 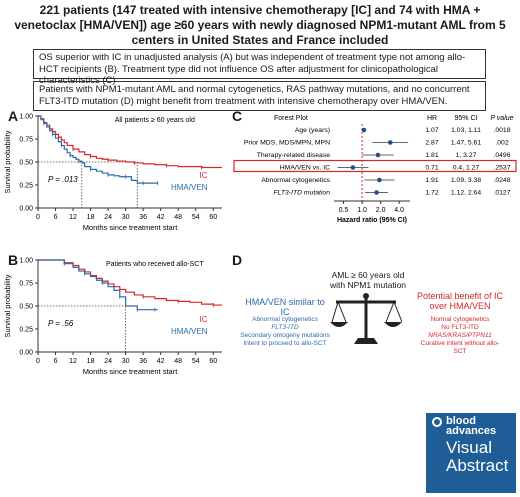 What do you see at coordinates (155, 264) in the screenshot?
I see `km-subtitle: Patients who received allo-SCT` at bounding box center [155, 264].